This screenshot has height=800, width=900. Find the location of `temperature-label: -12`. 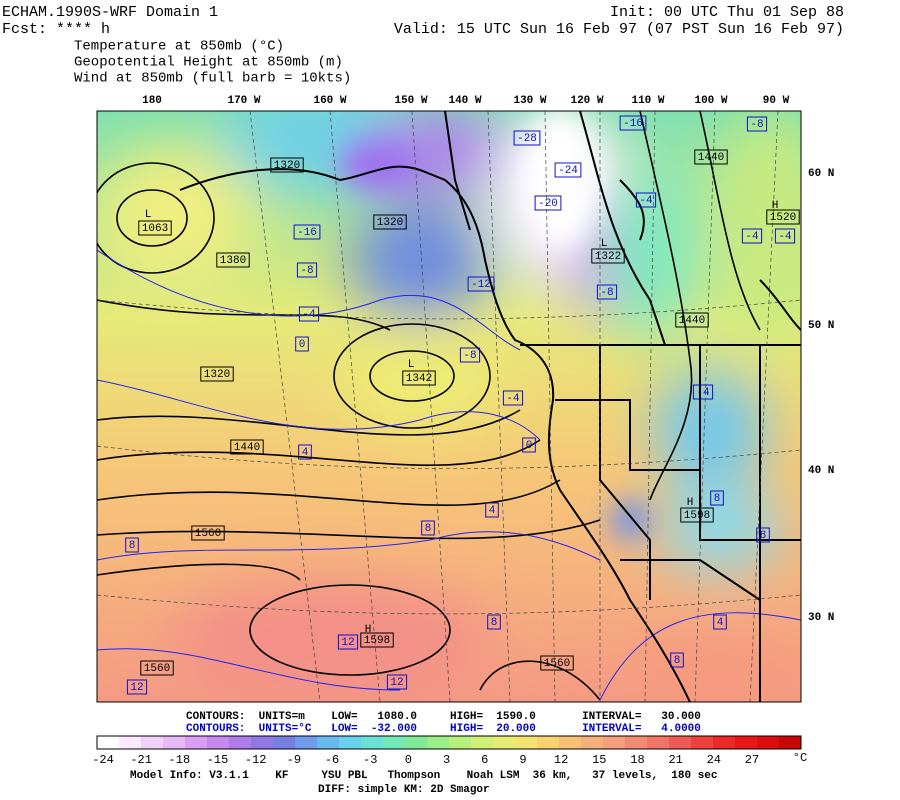

temperature-label: -12 is located at coordinates (481, 285).